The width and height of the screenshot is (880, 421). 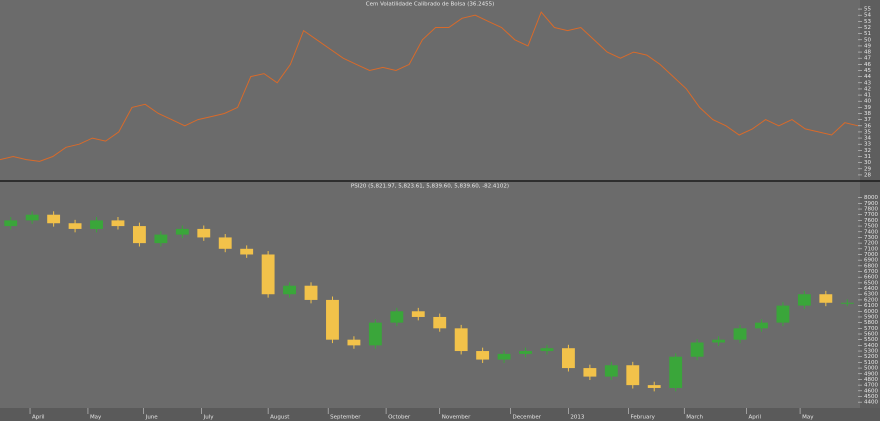 I want to click on y-tick-label: 6900, so click(x=871, y=261).